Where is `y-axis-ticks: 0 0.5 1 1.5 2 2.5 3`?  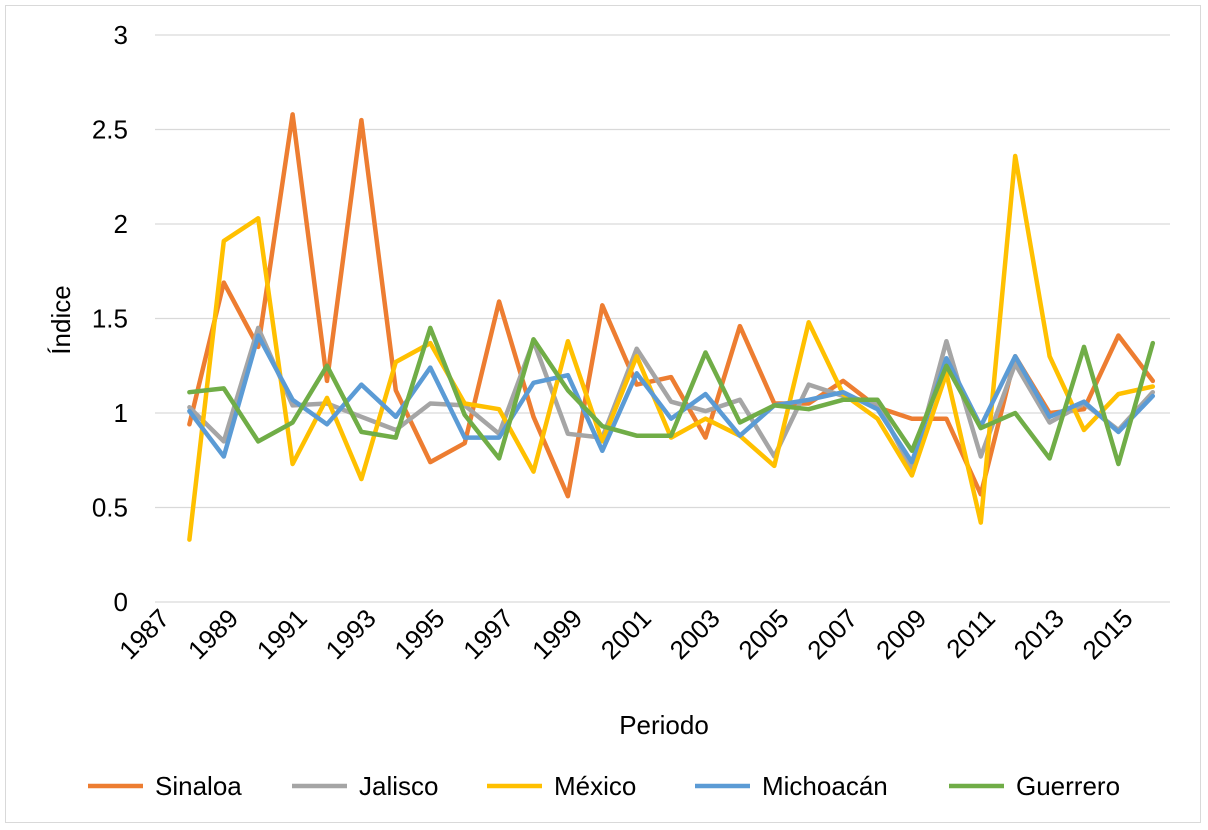
y-axis-ticks: 0 0.5 1 1.5 2 2.5 3 is located at coordinates (110, 318).